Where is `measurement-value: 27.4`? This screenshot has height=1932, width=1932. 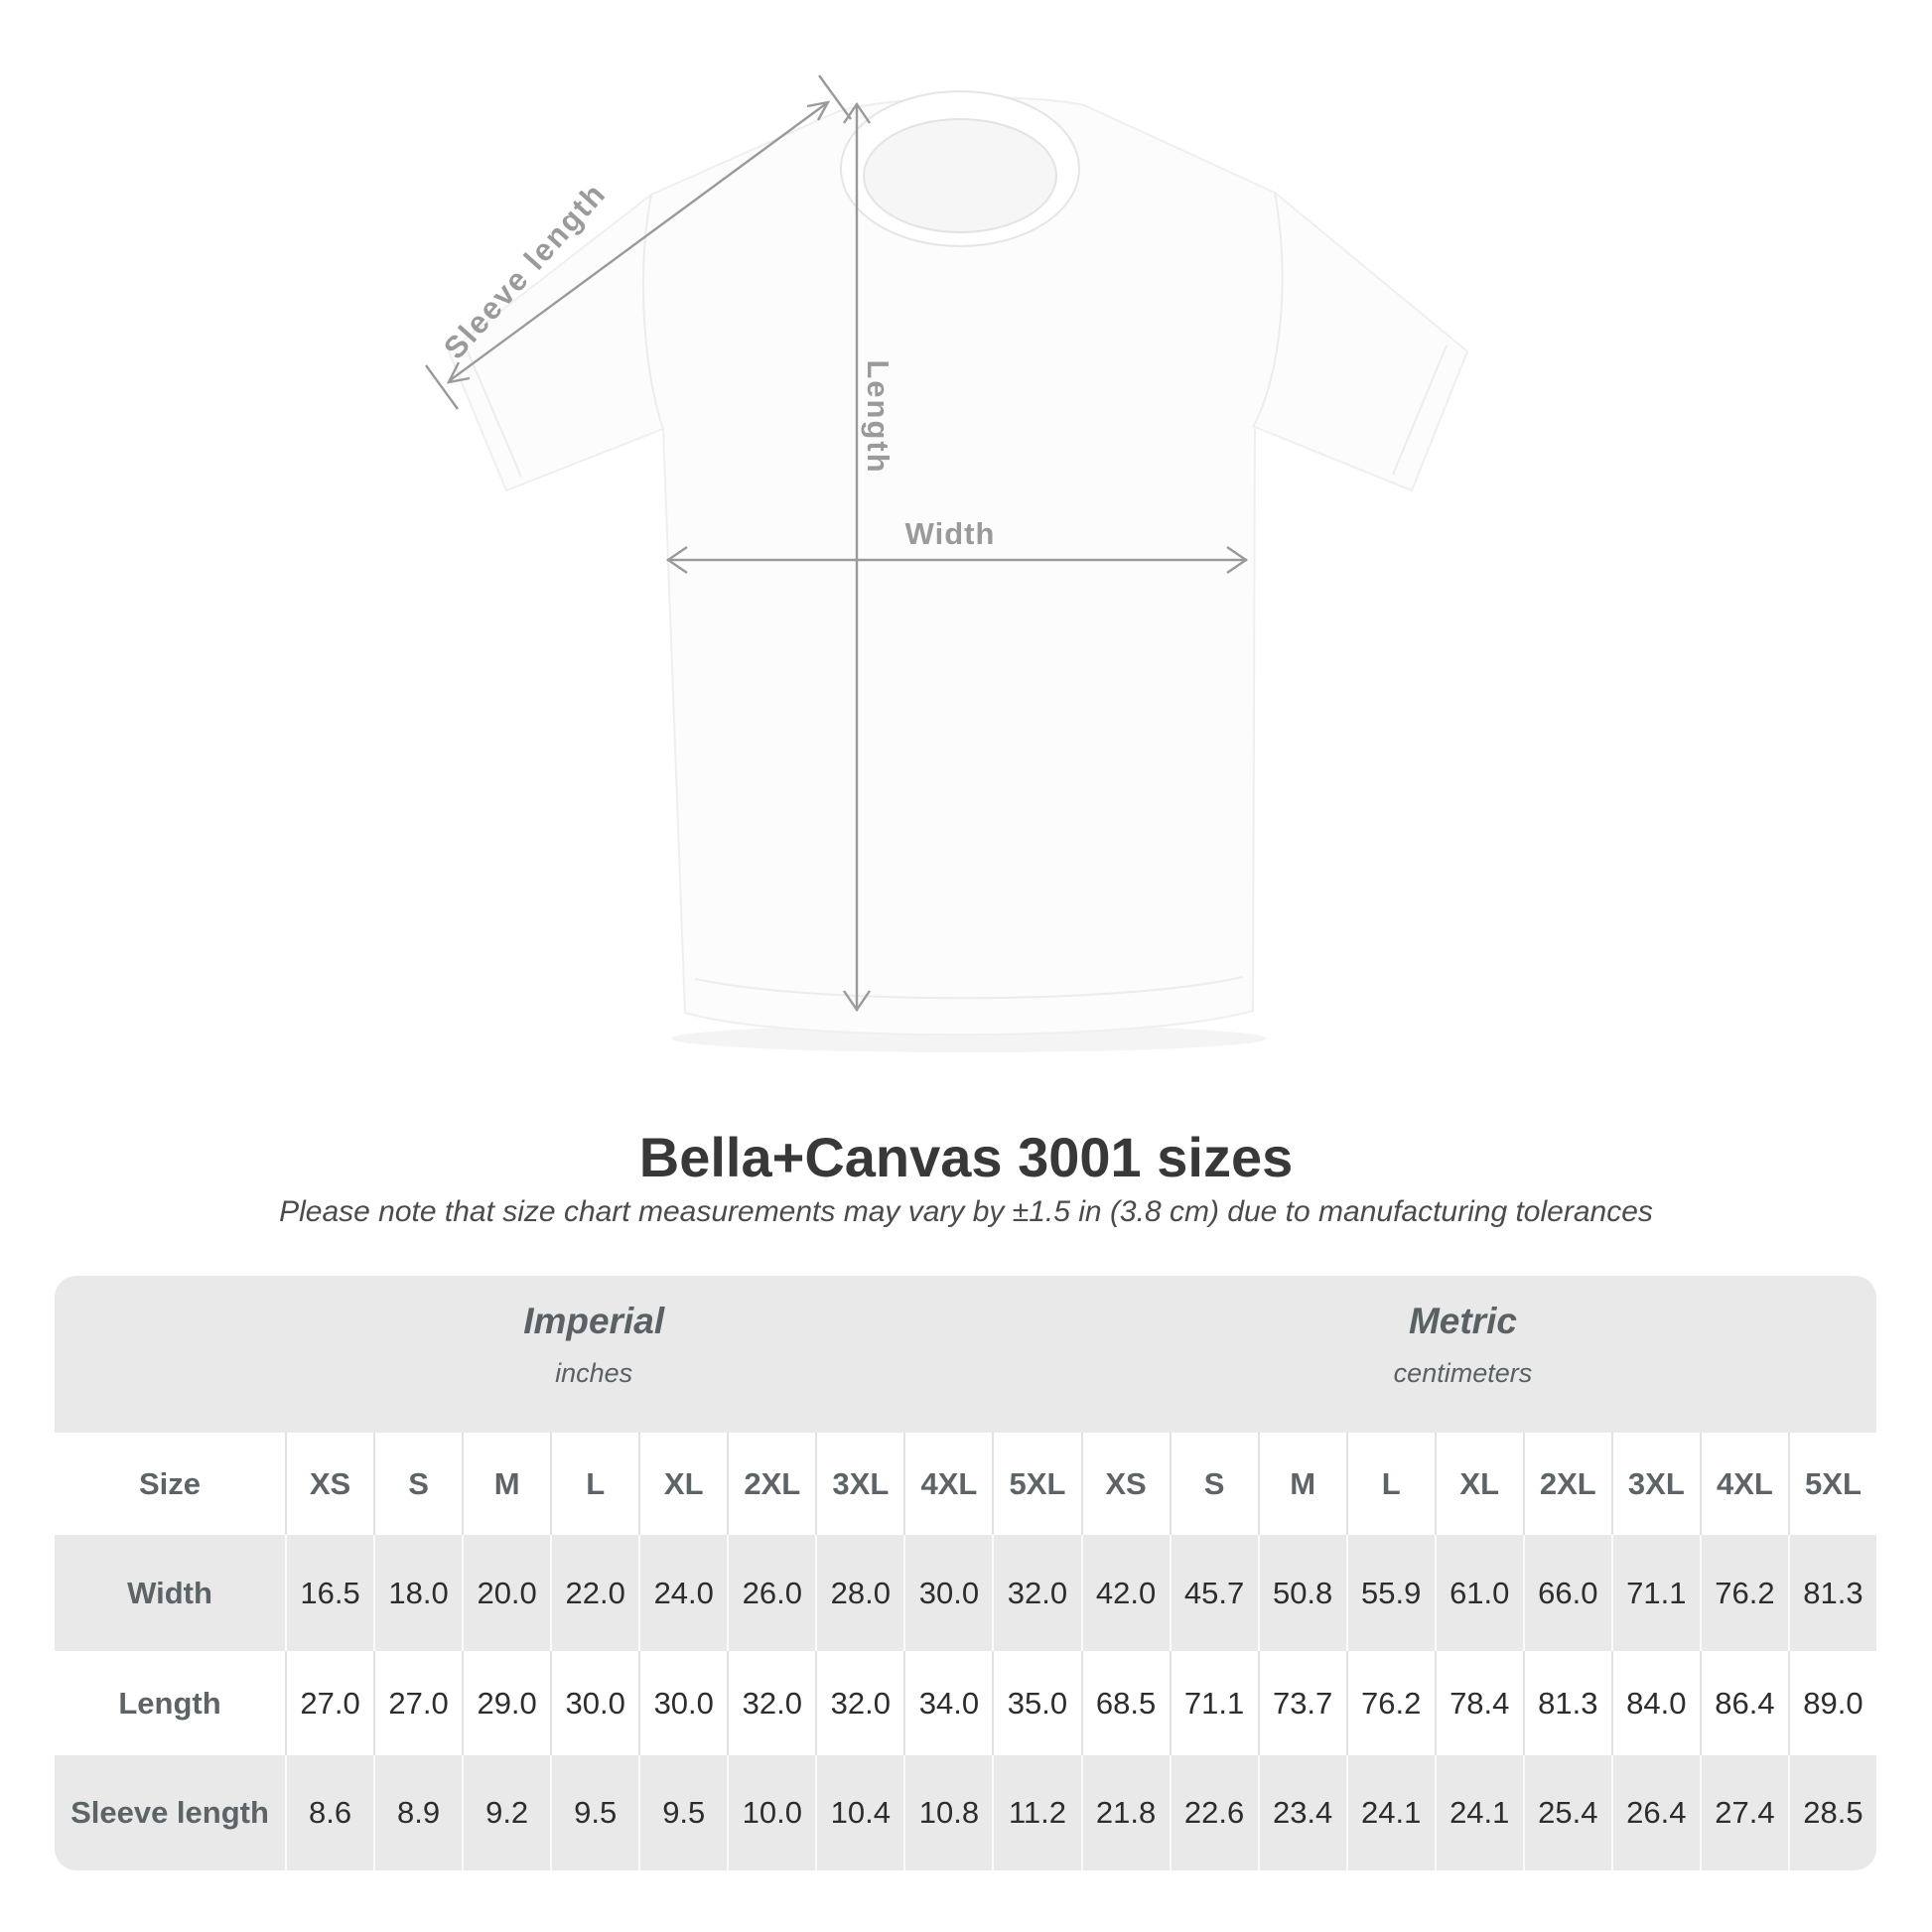 measurement-value: 27.4 is located at coordinates (1743, 1812).